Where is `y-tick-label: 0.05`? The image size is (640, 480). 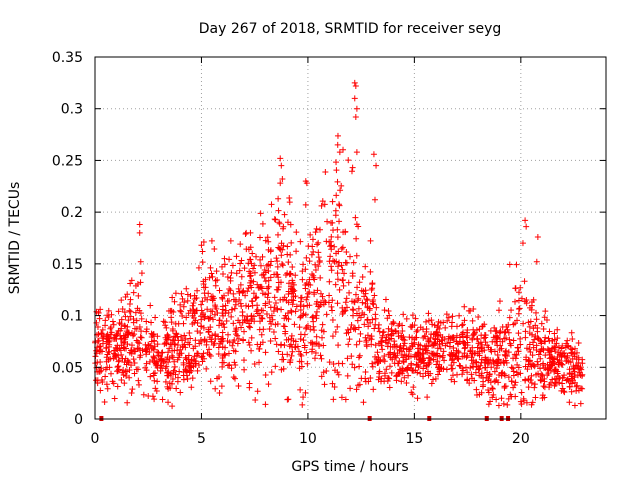
y-tick-label: 0.05 is located at coordinates (67, 368).